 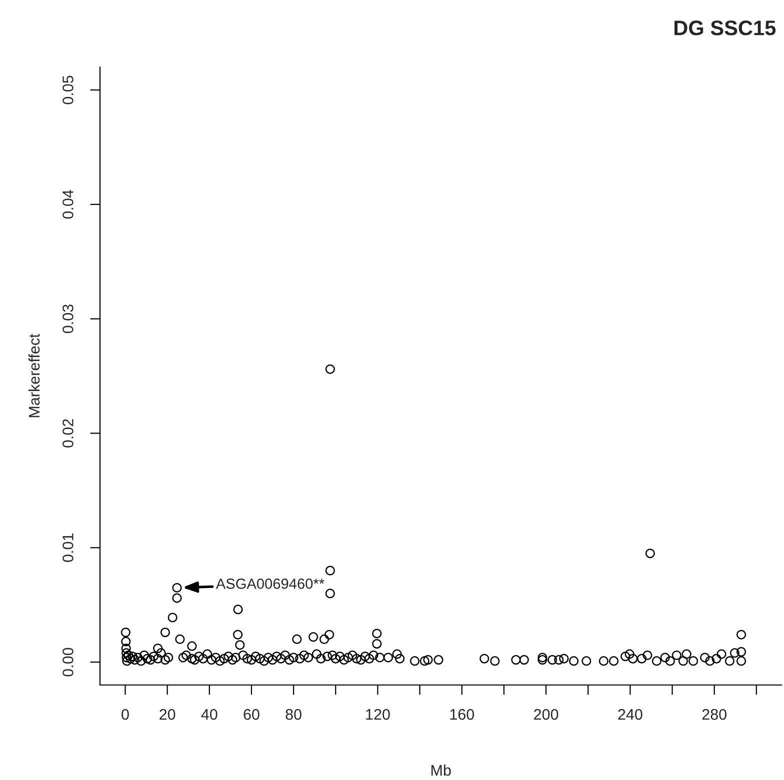 What do you see at coordinates (209, 714) in the screenshot?
I see `x-tick-label: 40` at bounding box center [209, 714].